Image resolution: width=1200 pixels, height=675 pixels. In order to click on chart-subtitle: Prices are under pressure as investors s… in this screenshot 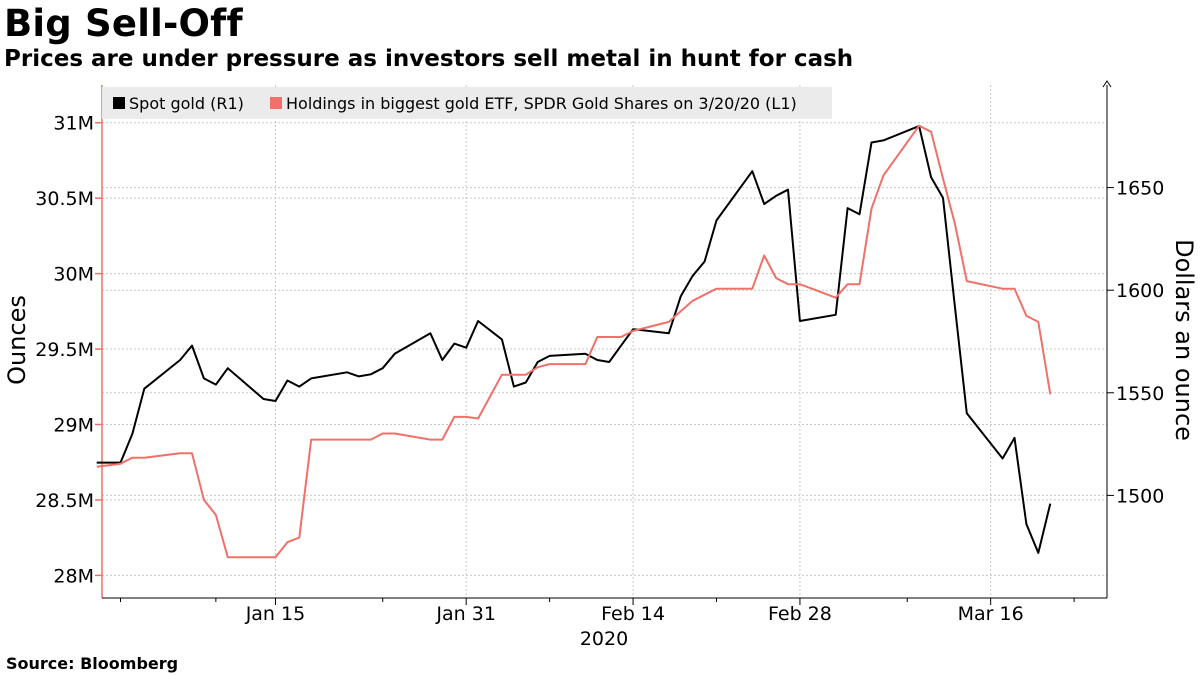, I will do `click(429, 59)`.